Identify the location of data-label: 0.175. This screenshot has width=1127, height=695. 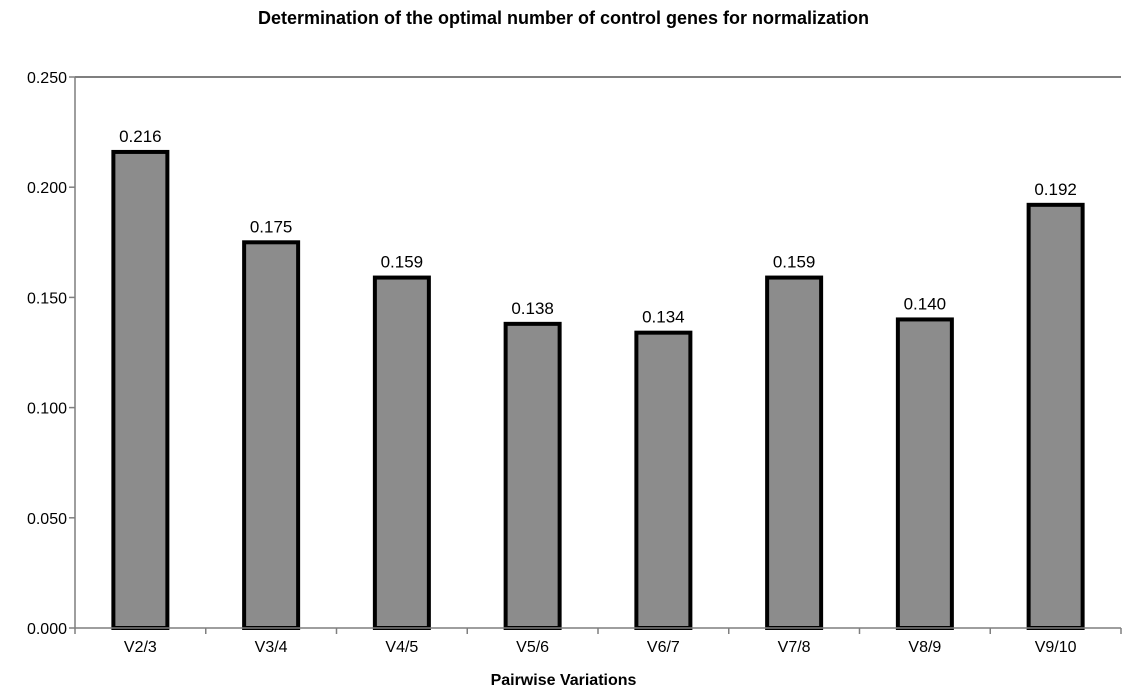
(271, 226).